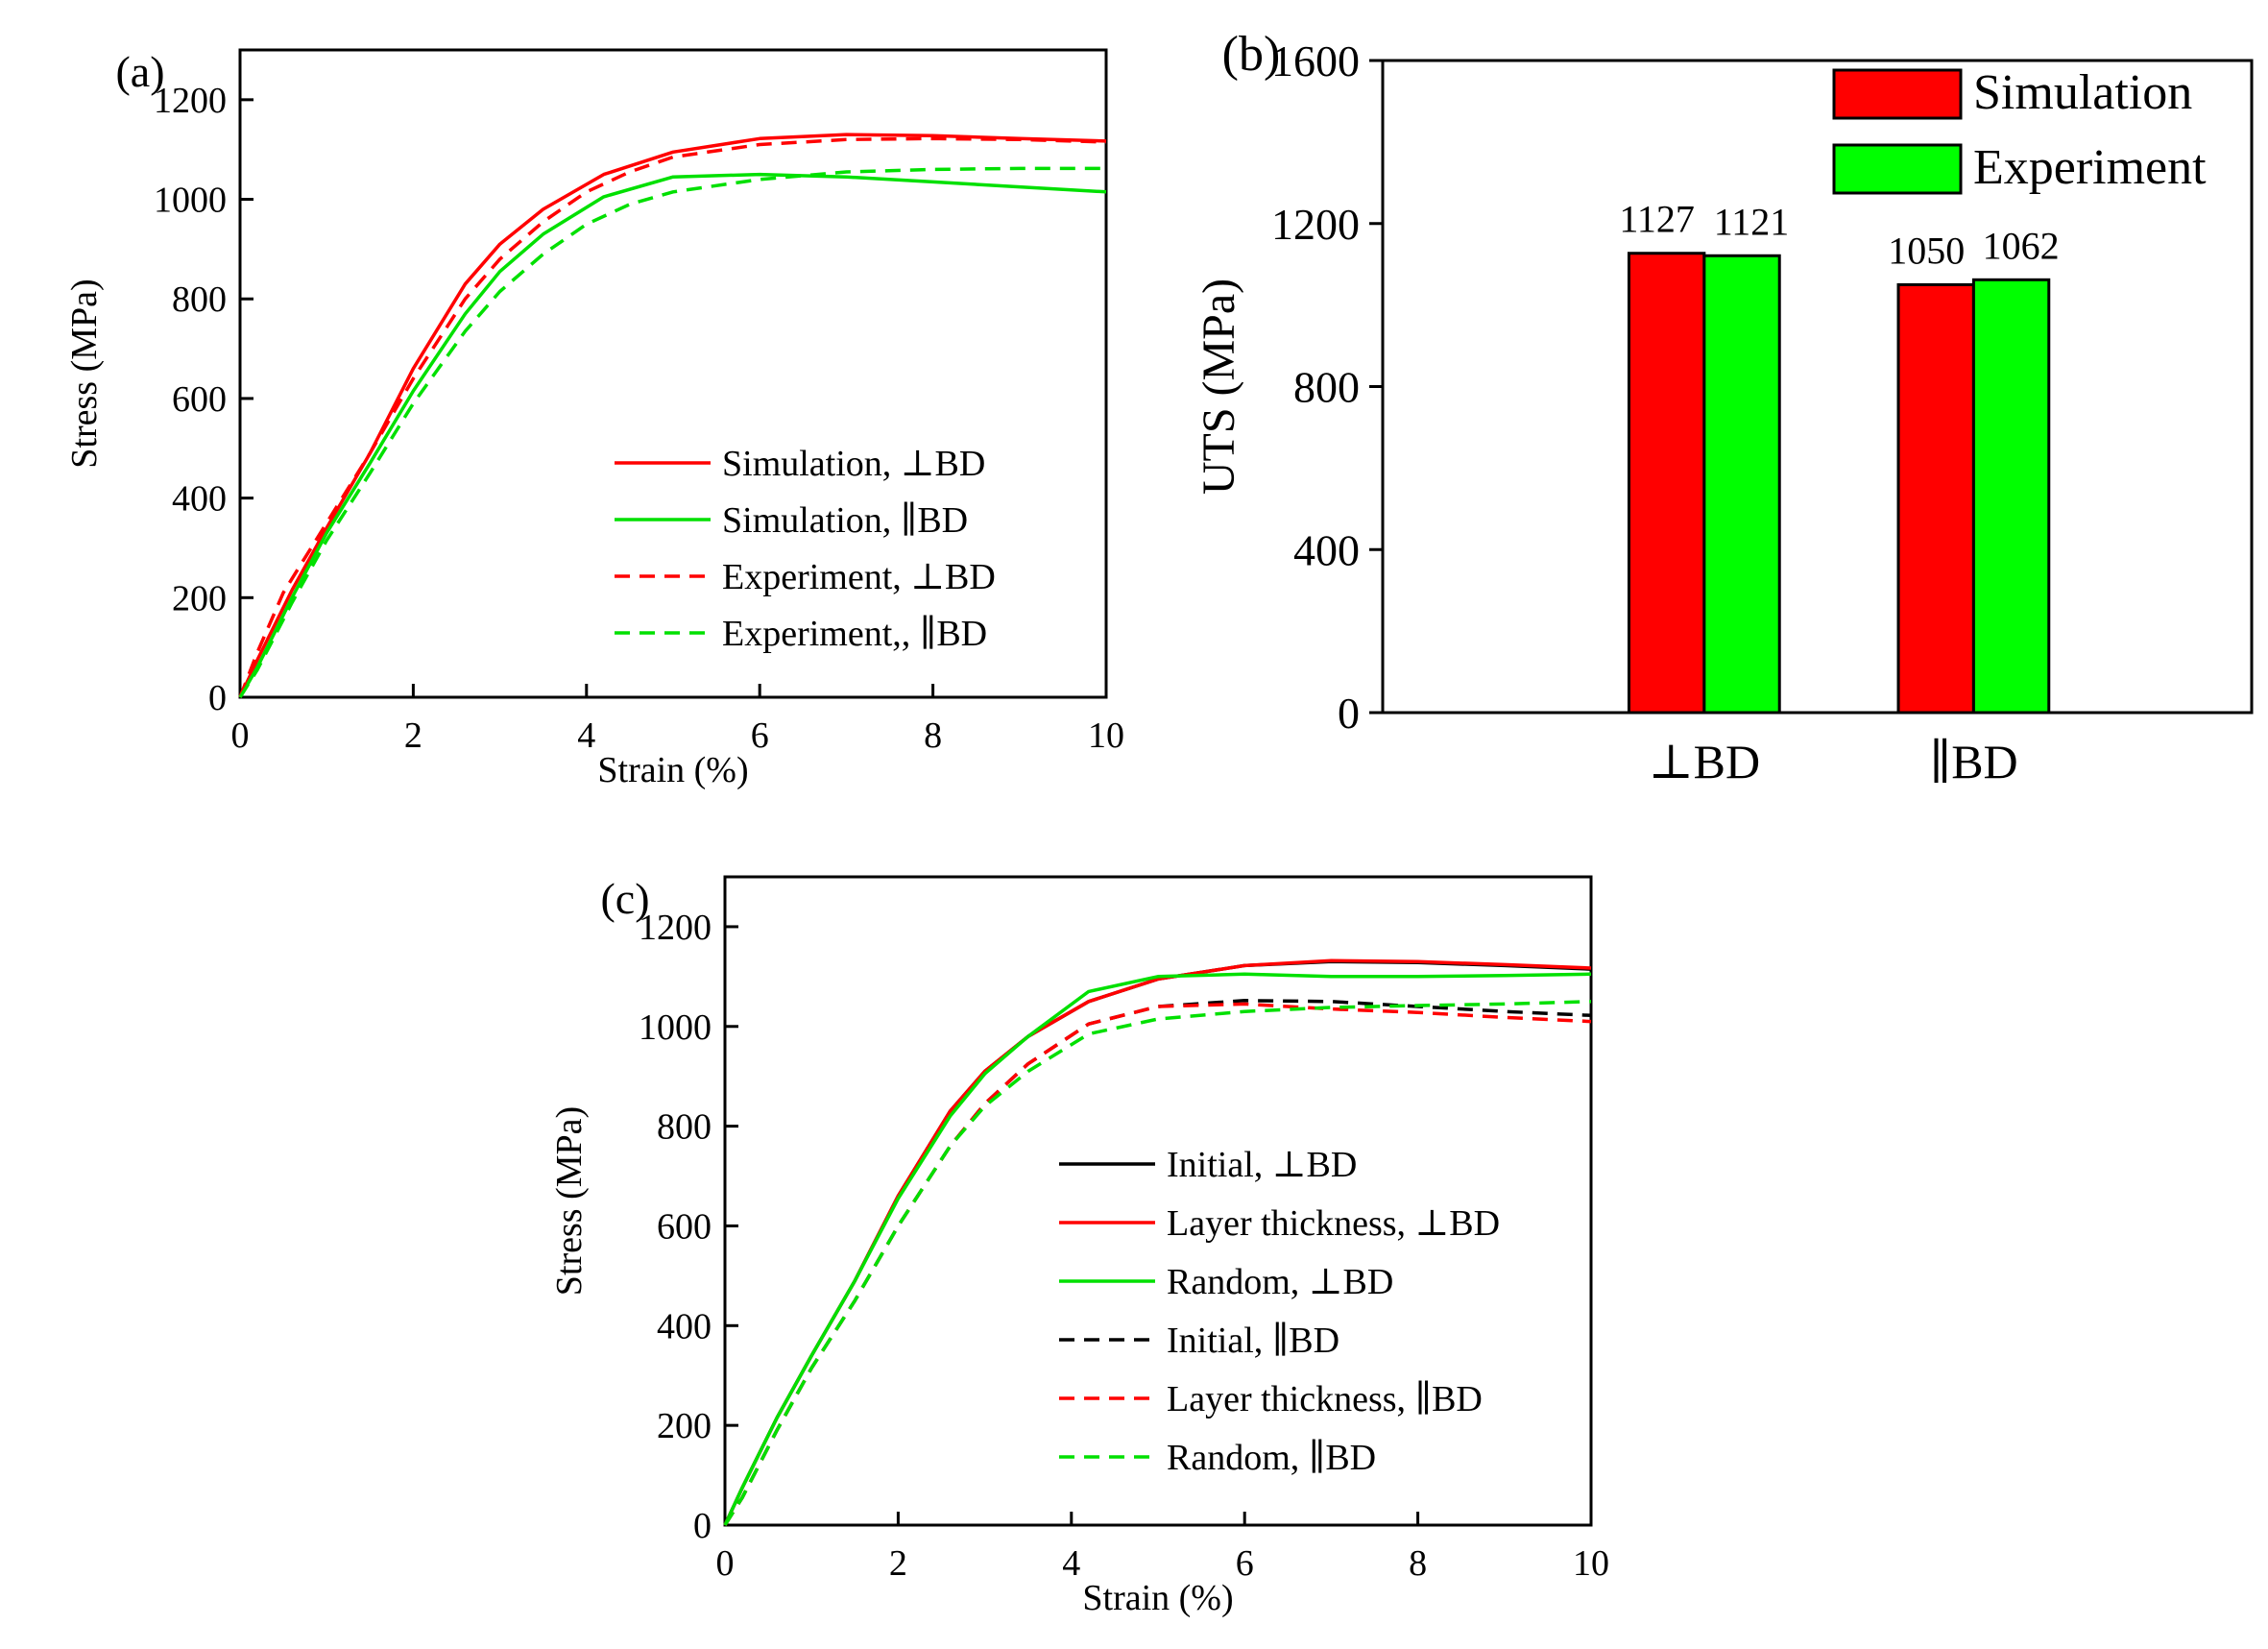 The height and width of the screenshot is (1649, 2268). Describe the element at coordinates (2090, 168) in the screenshot. I see `legend-label: Experiment` at that location.